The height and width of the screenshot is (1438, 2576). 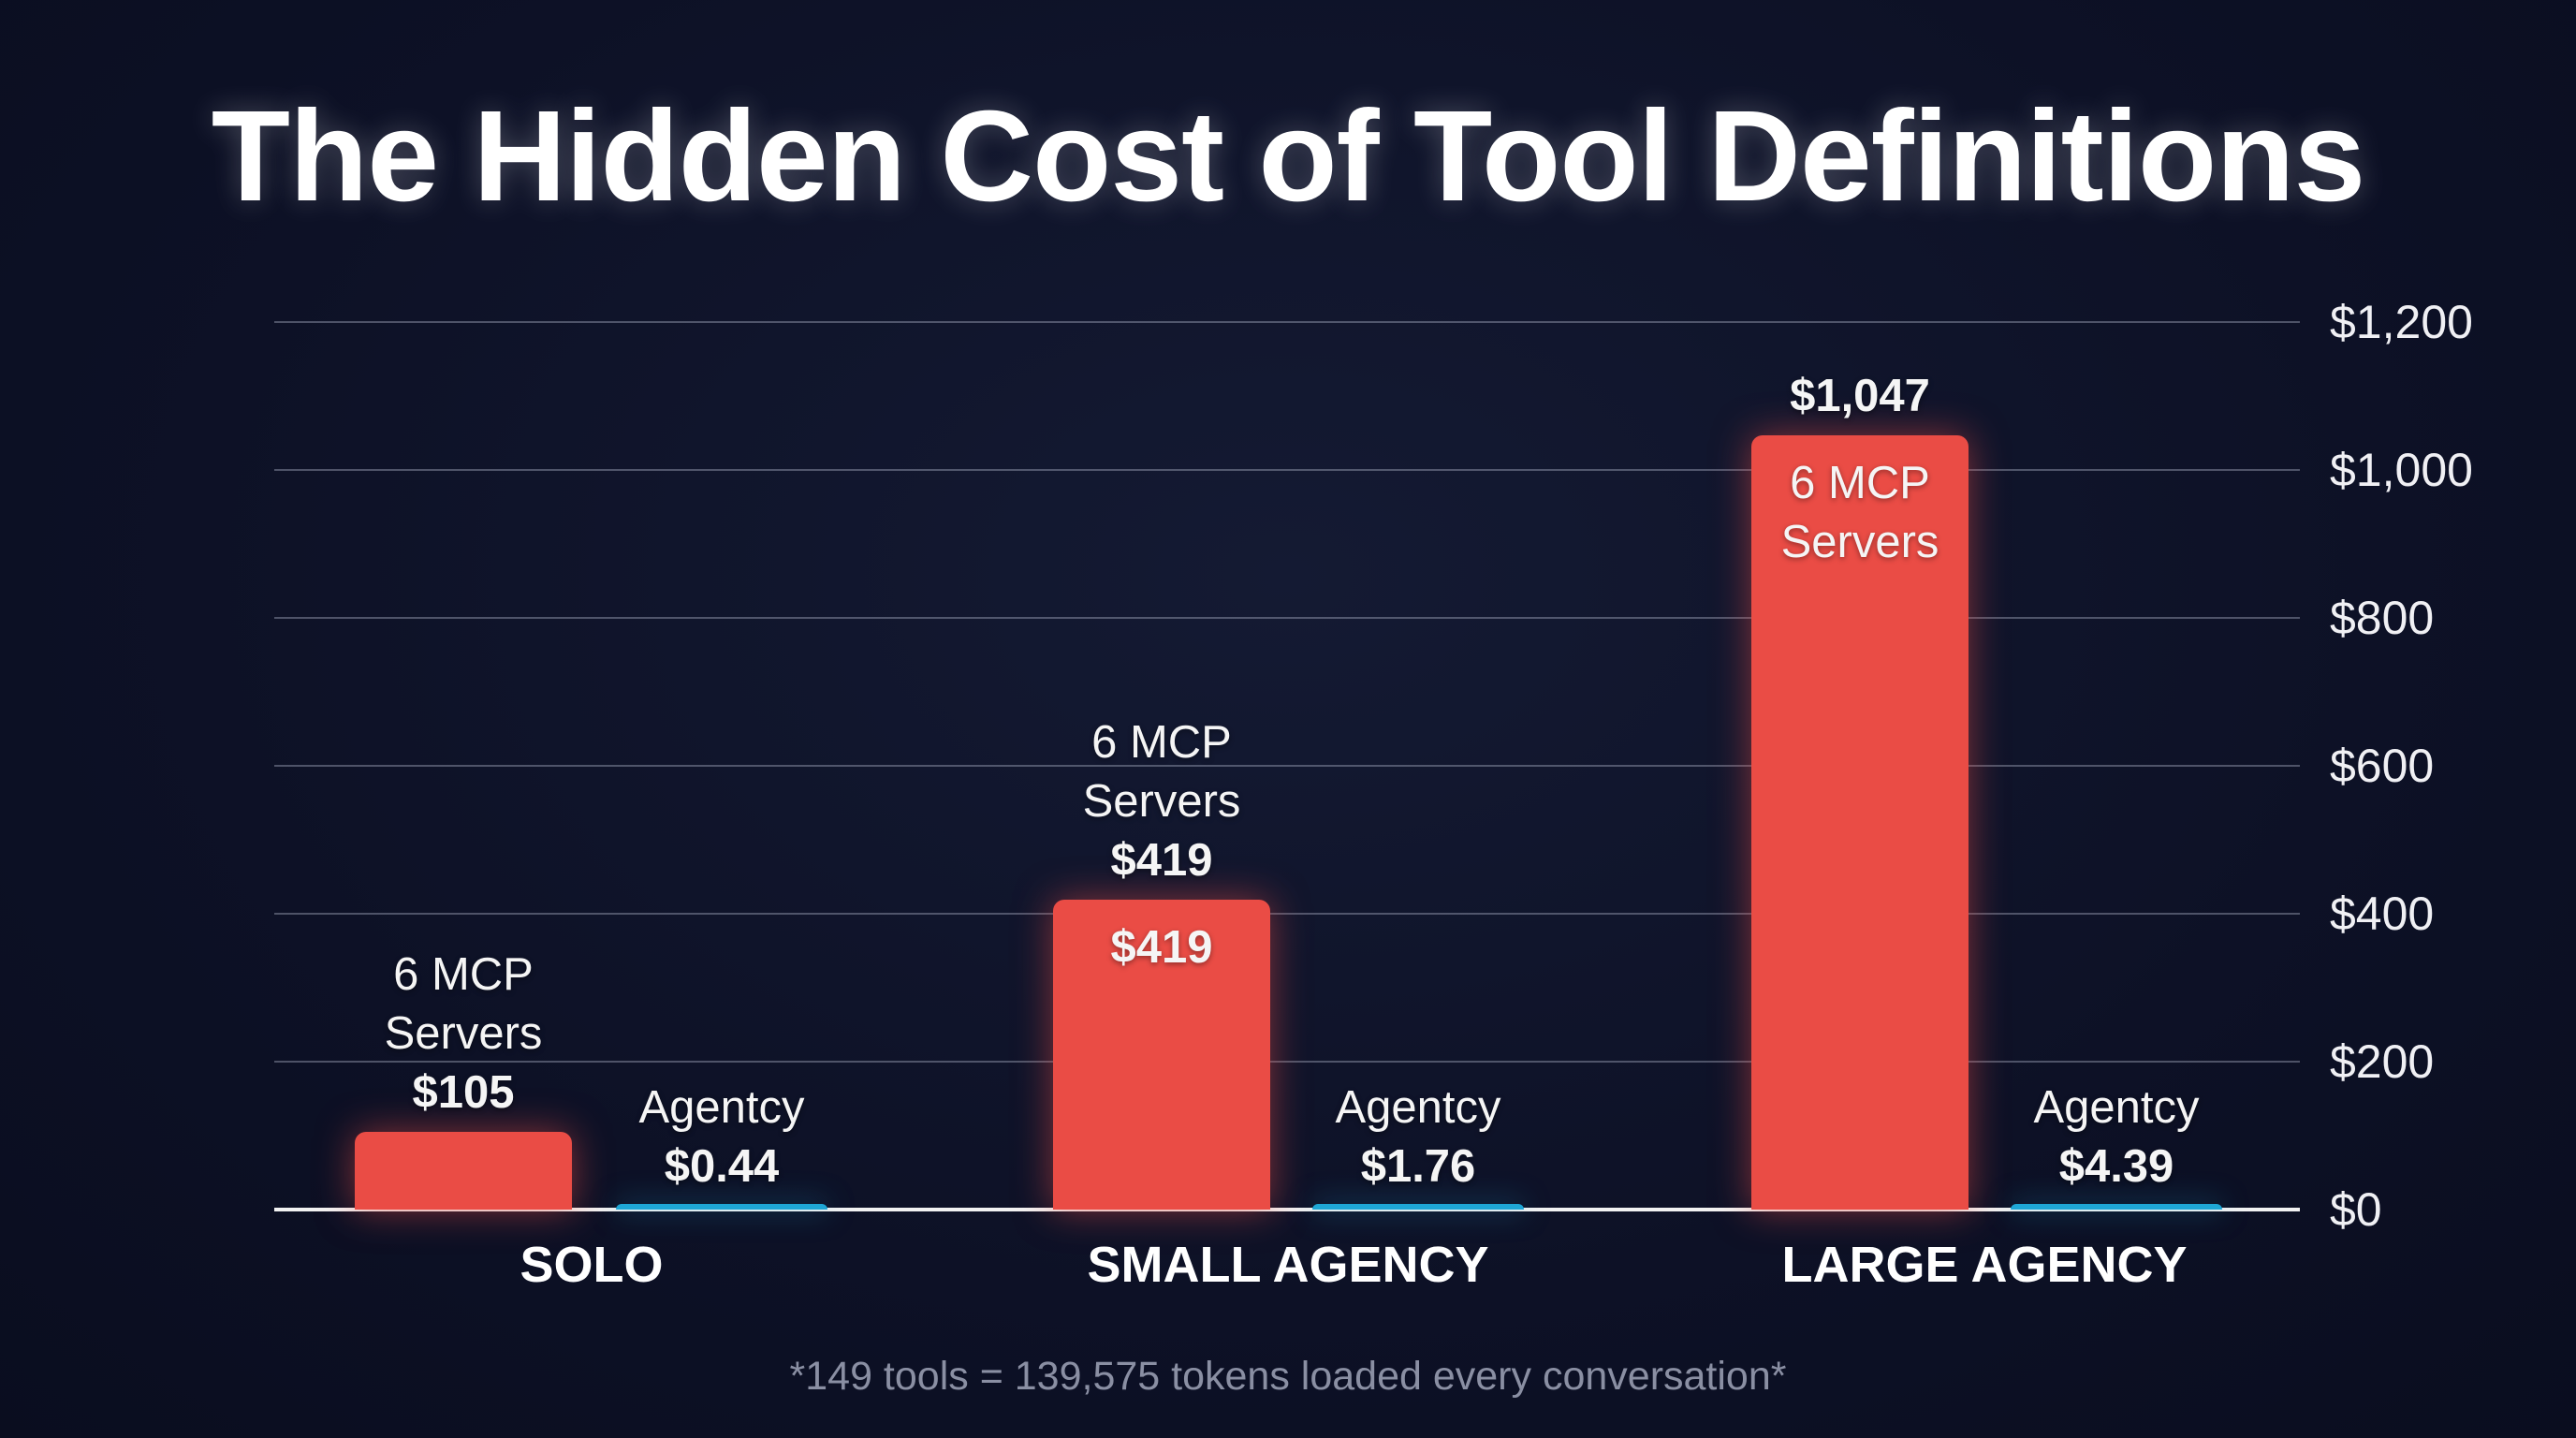 What do you see at coordinates (722, 1137) in the screenshot?
I see `agentcy-label: Agentcy $0.44` at bounding box center [722, 1137].